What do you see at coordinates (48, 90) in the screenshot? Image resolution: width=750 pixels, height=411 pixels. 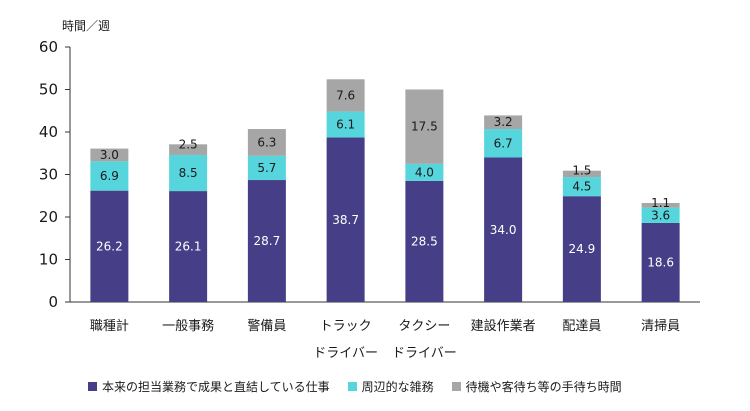 I see `y-tick-label: 50` at bounding box center [48, 90].